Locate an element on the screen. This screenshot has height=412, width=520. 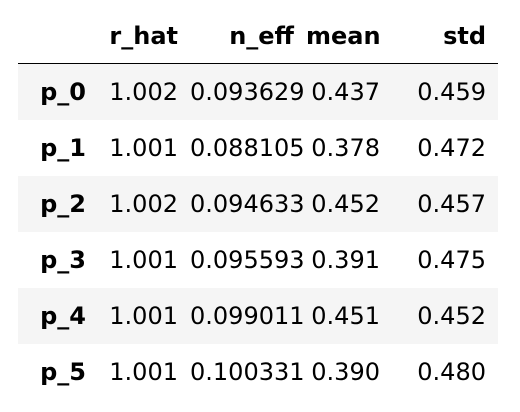
cell-std: 0.480 is located at coordinates (451, 372).